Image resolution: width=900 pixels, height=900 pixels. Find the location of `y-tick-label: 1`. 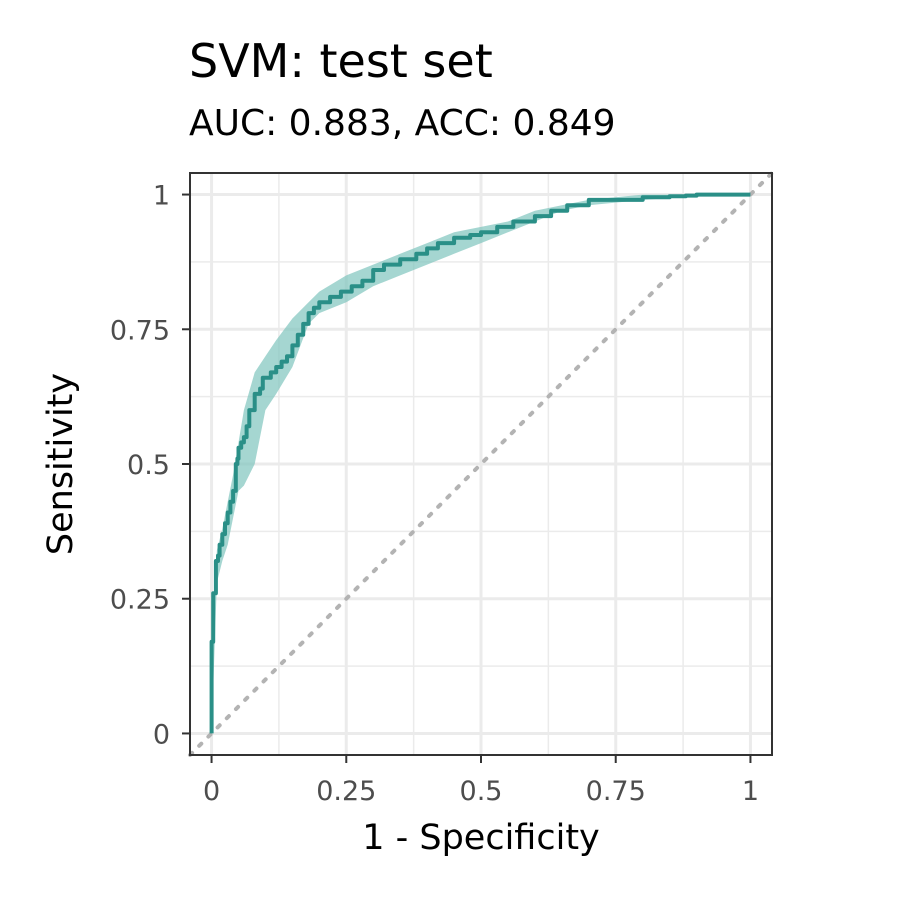

y-tick-label: 1 is located at coordinates (161, 196).